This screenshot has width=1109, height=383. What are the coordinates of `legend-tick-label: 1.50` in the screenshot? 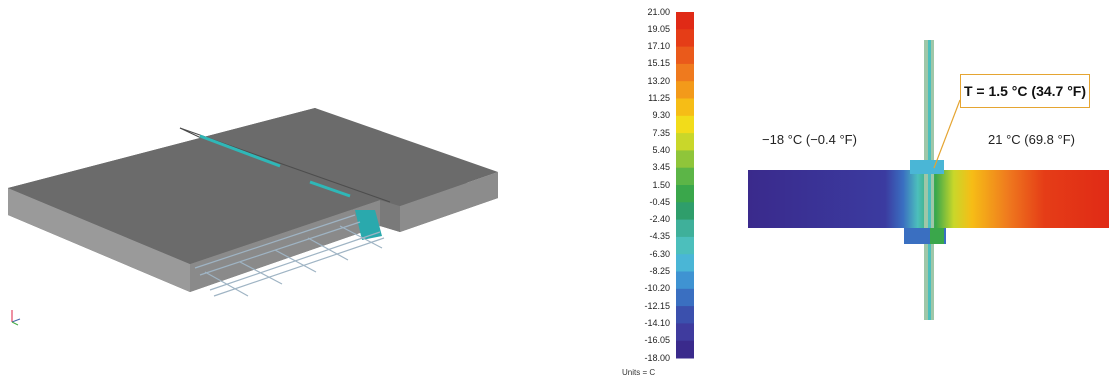 It's located at (661, 184).